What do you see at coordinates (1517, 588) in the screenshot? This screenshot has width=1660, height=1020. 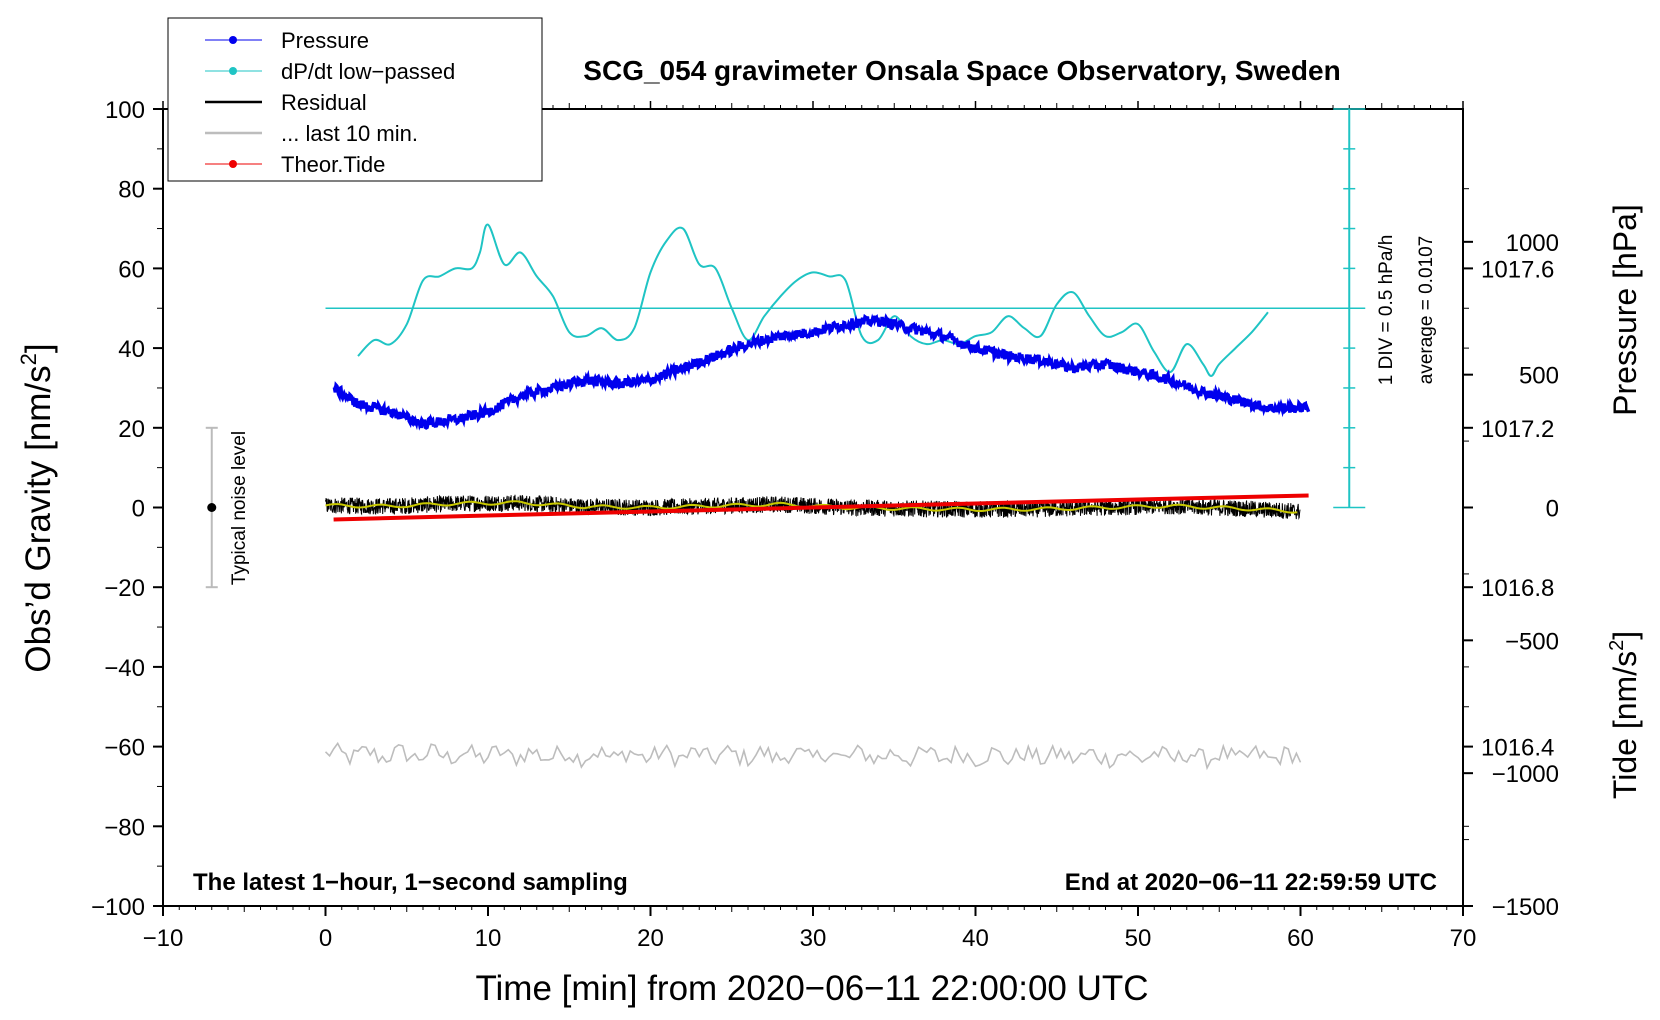 I see `pressure-tick-label: 1016.8` at bounding box center [1517, 588].